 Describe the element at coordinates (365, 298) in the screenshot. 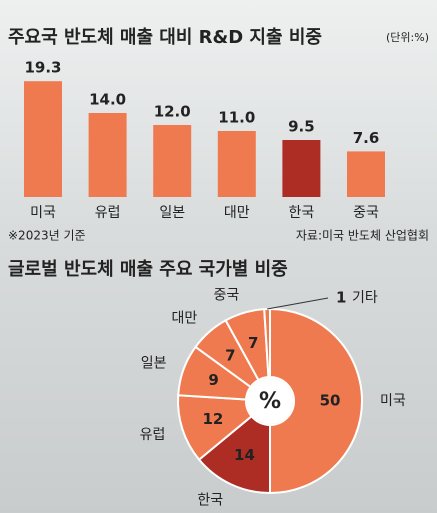

I see `category-label: 기타` at that location.